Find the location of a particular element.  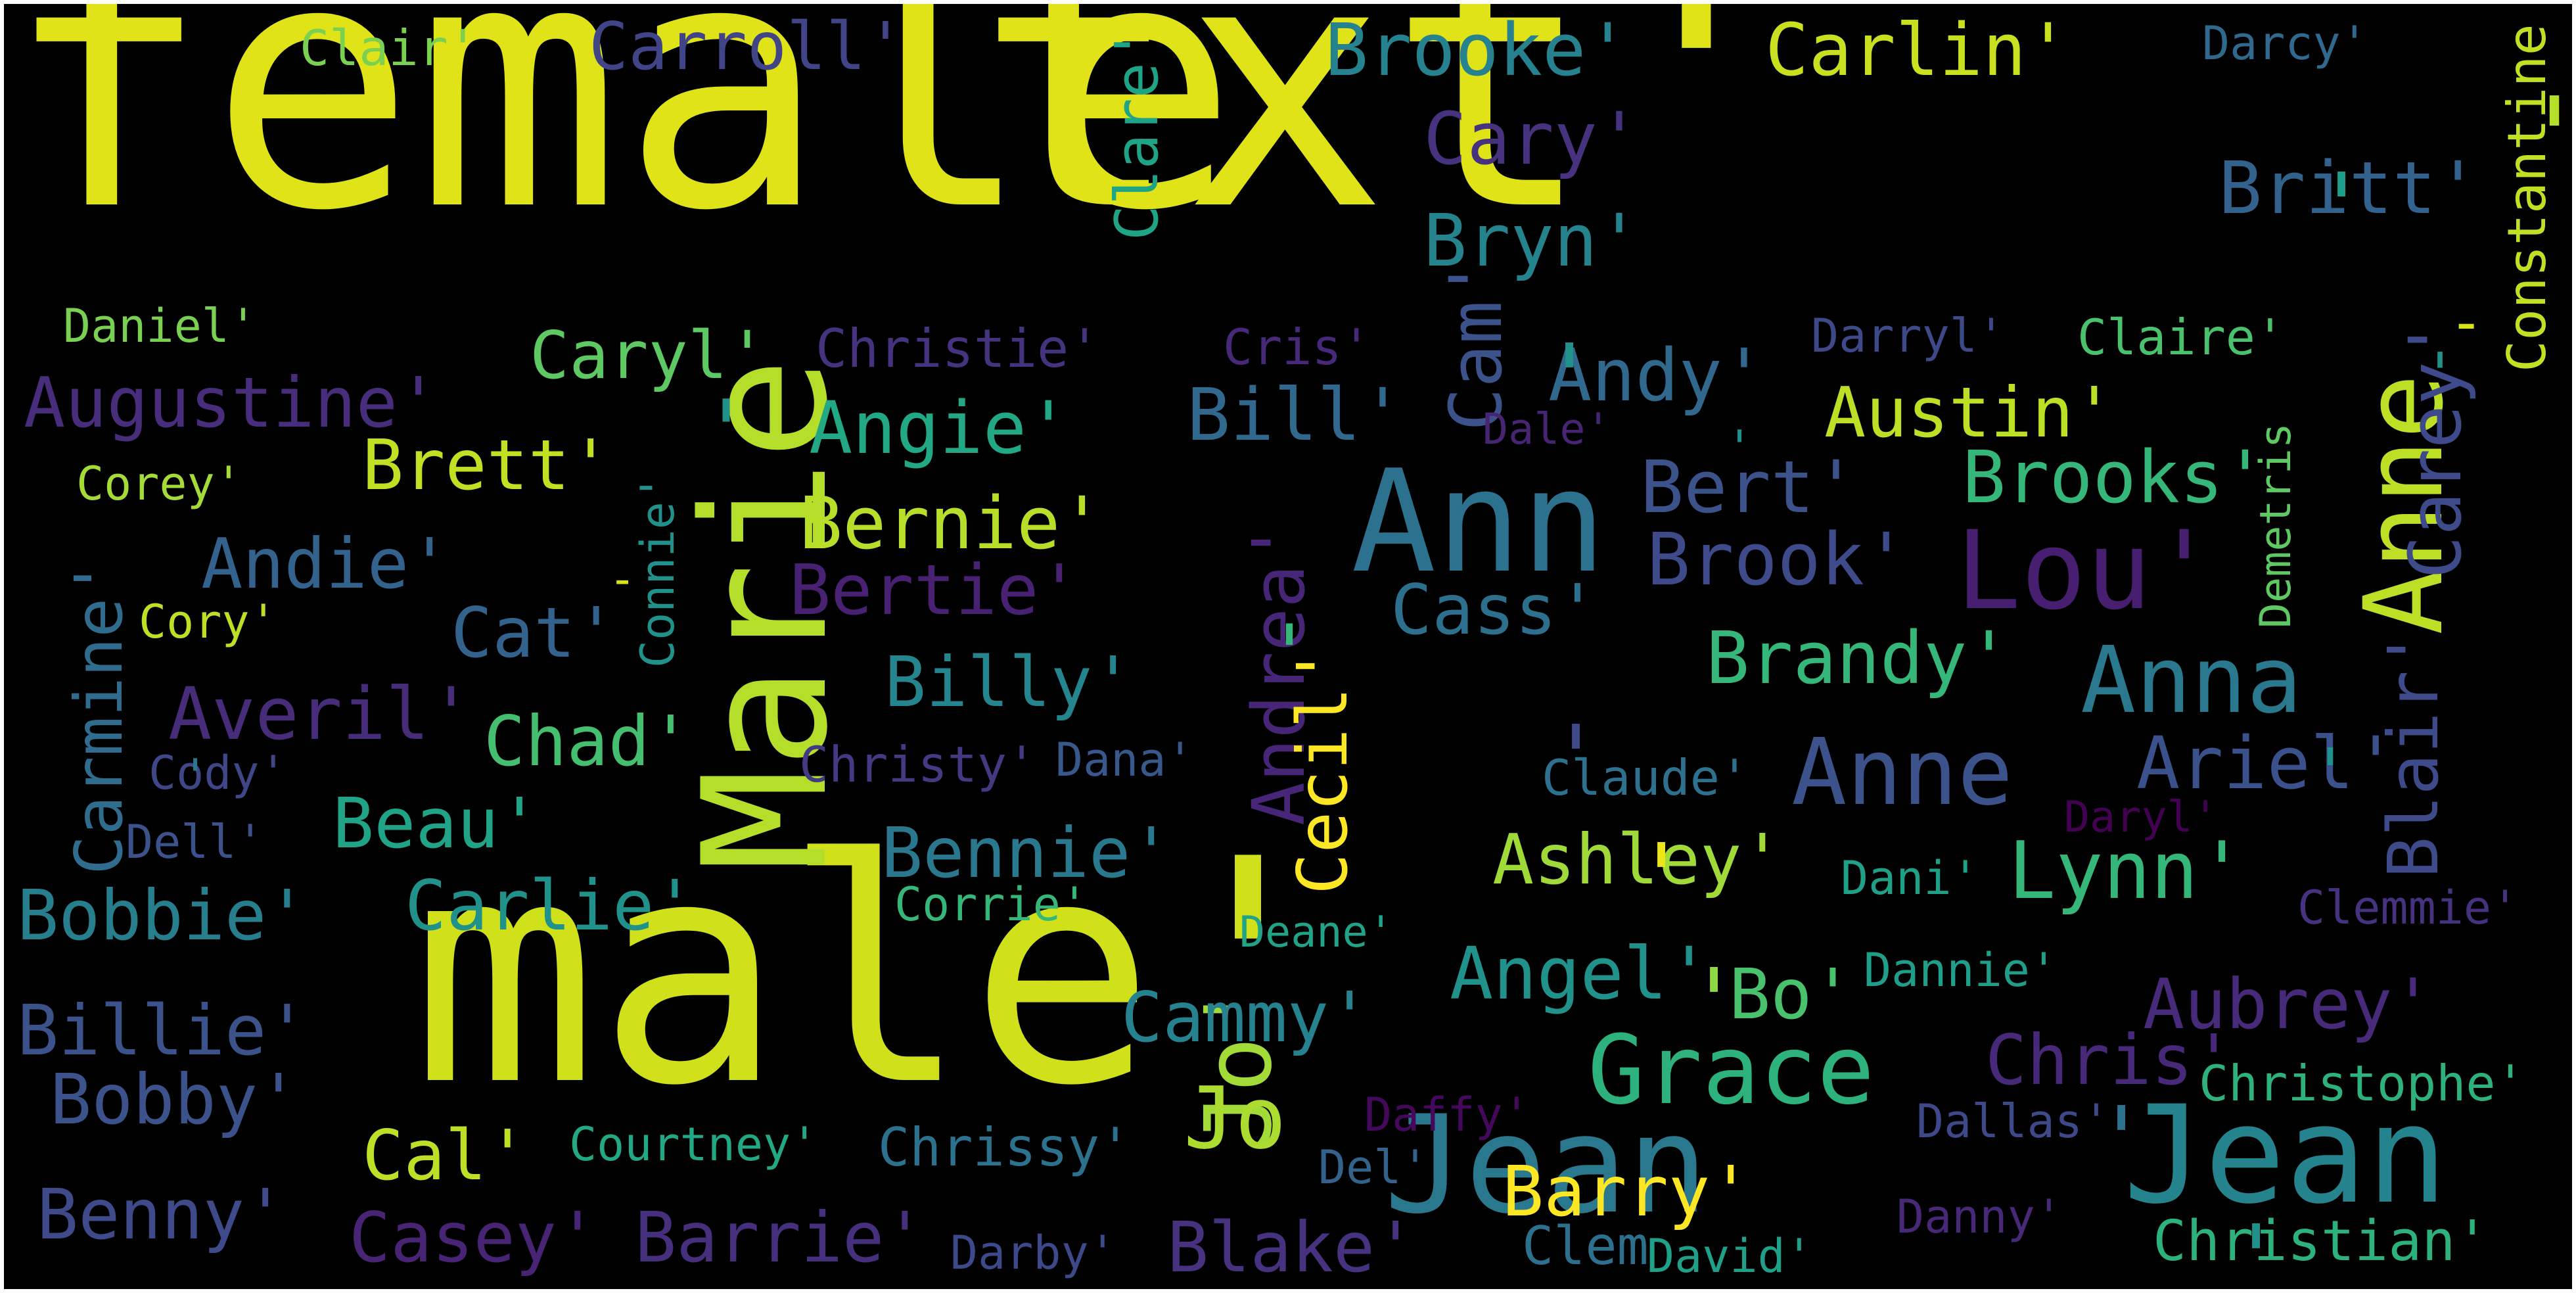

cloud-word: Caryl' is located at coordinates (649, 356).